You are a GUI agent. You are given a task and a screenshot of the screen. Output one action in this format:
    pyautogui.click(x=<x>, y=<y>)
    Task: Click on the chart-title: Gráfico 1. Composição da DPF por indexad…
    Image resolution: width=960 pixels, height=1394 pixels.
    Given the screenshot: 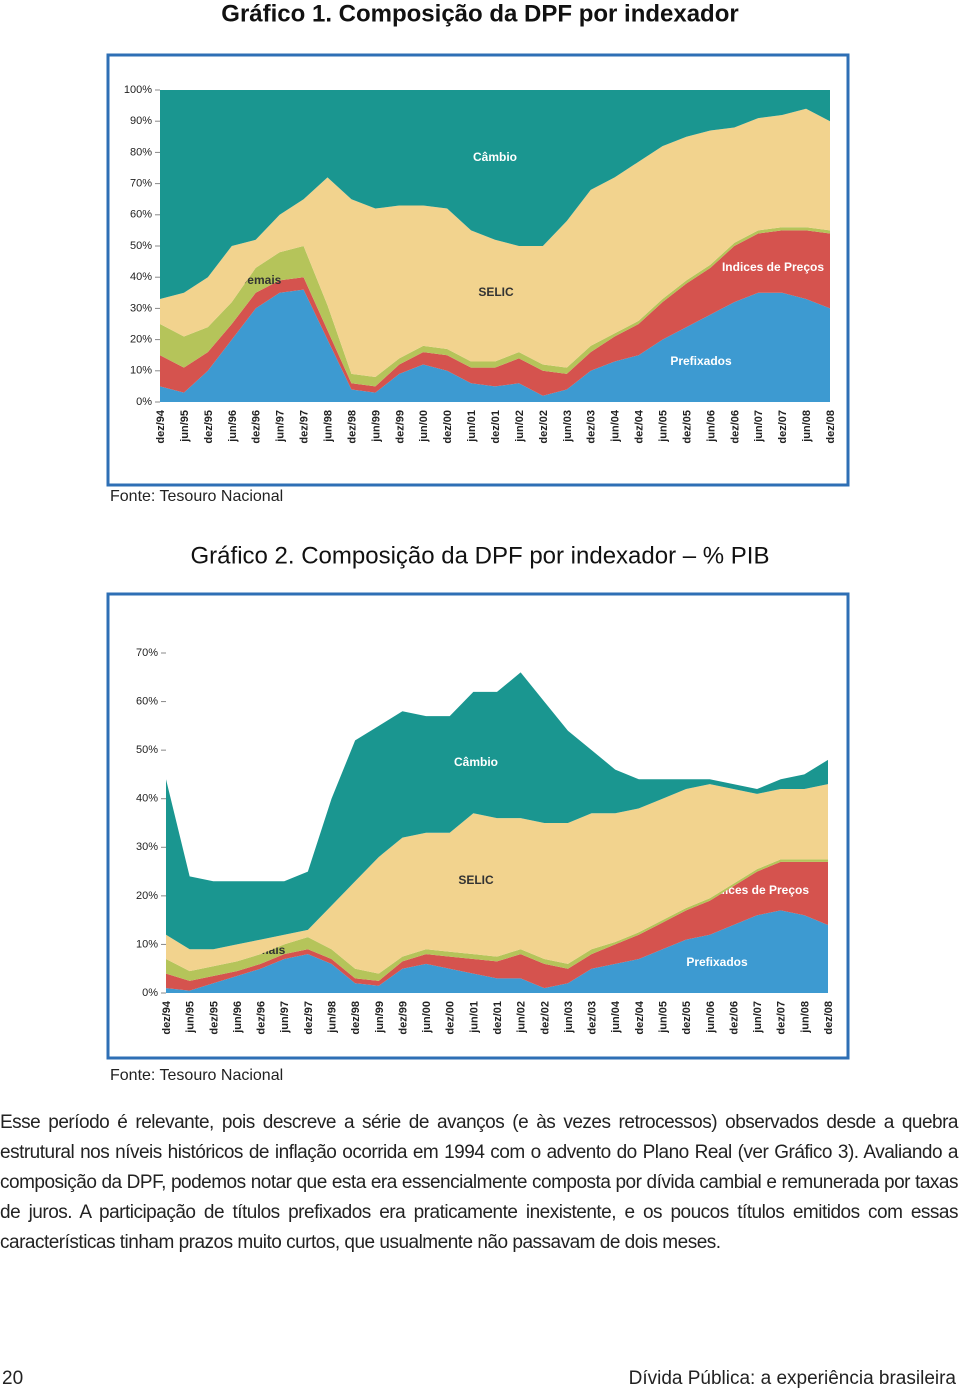 What is the action you would take?
    pyautogui.click(x=479, y=13)
    